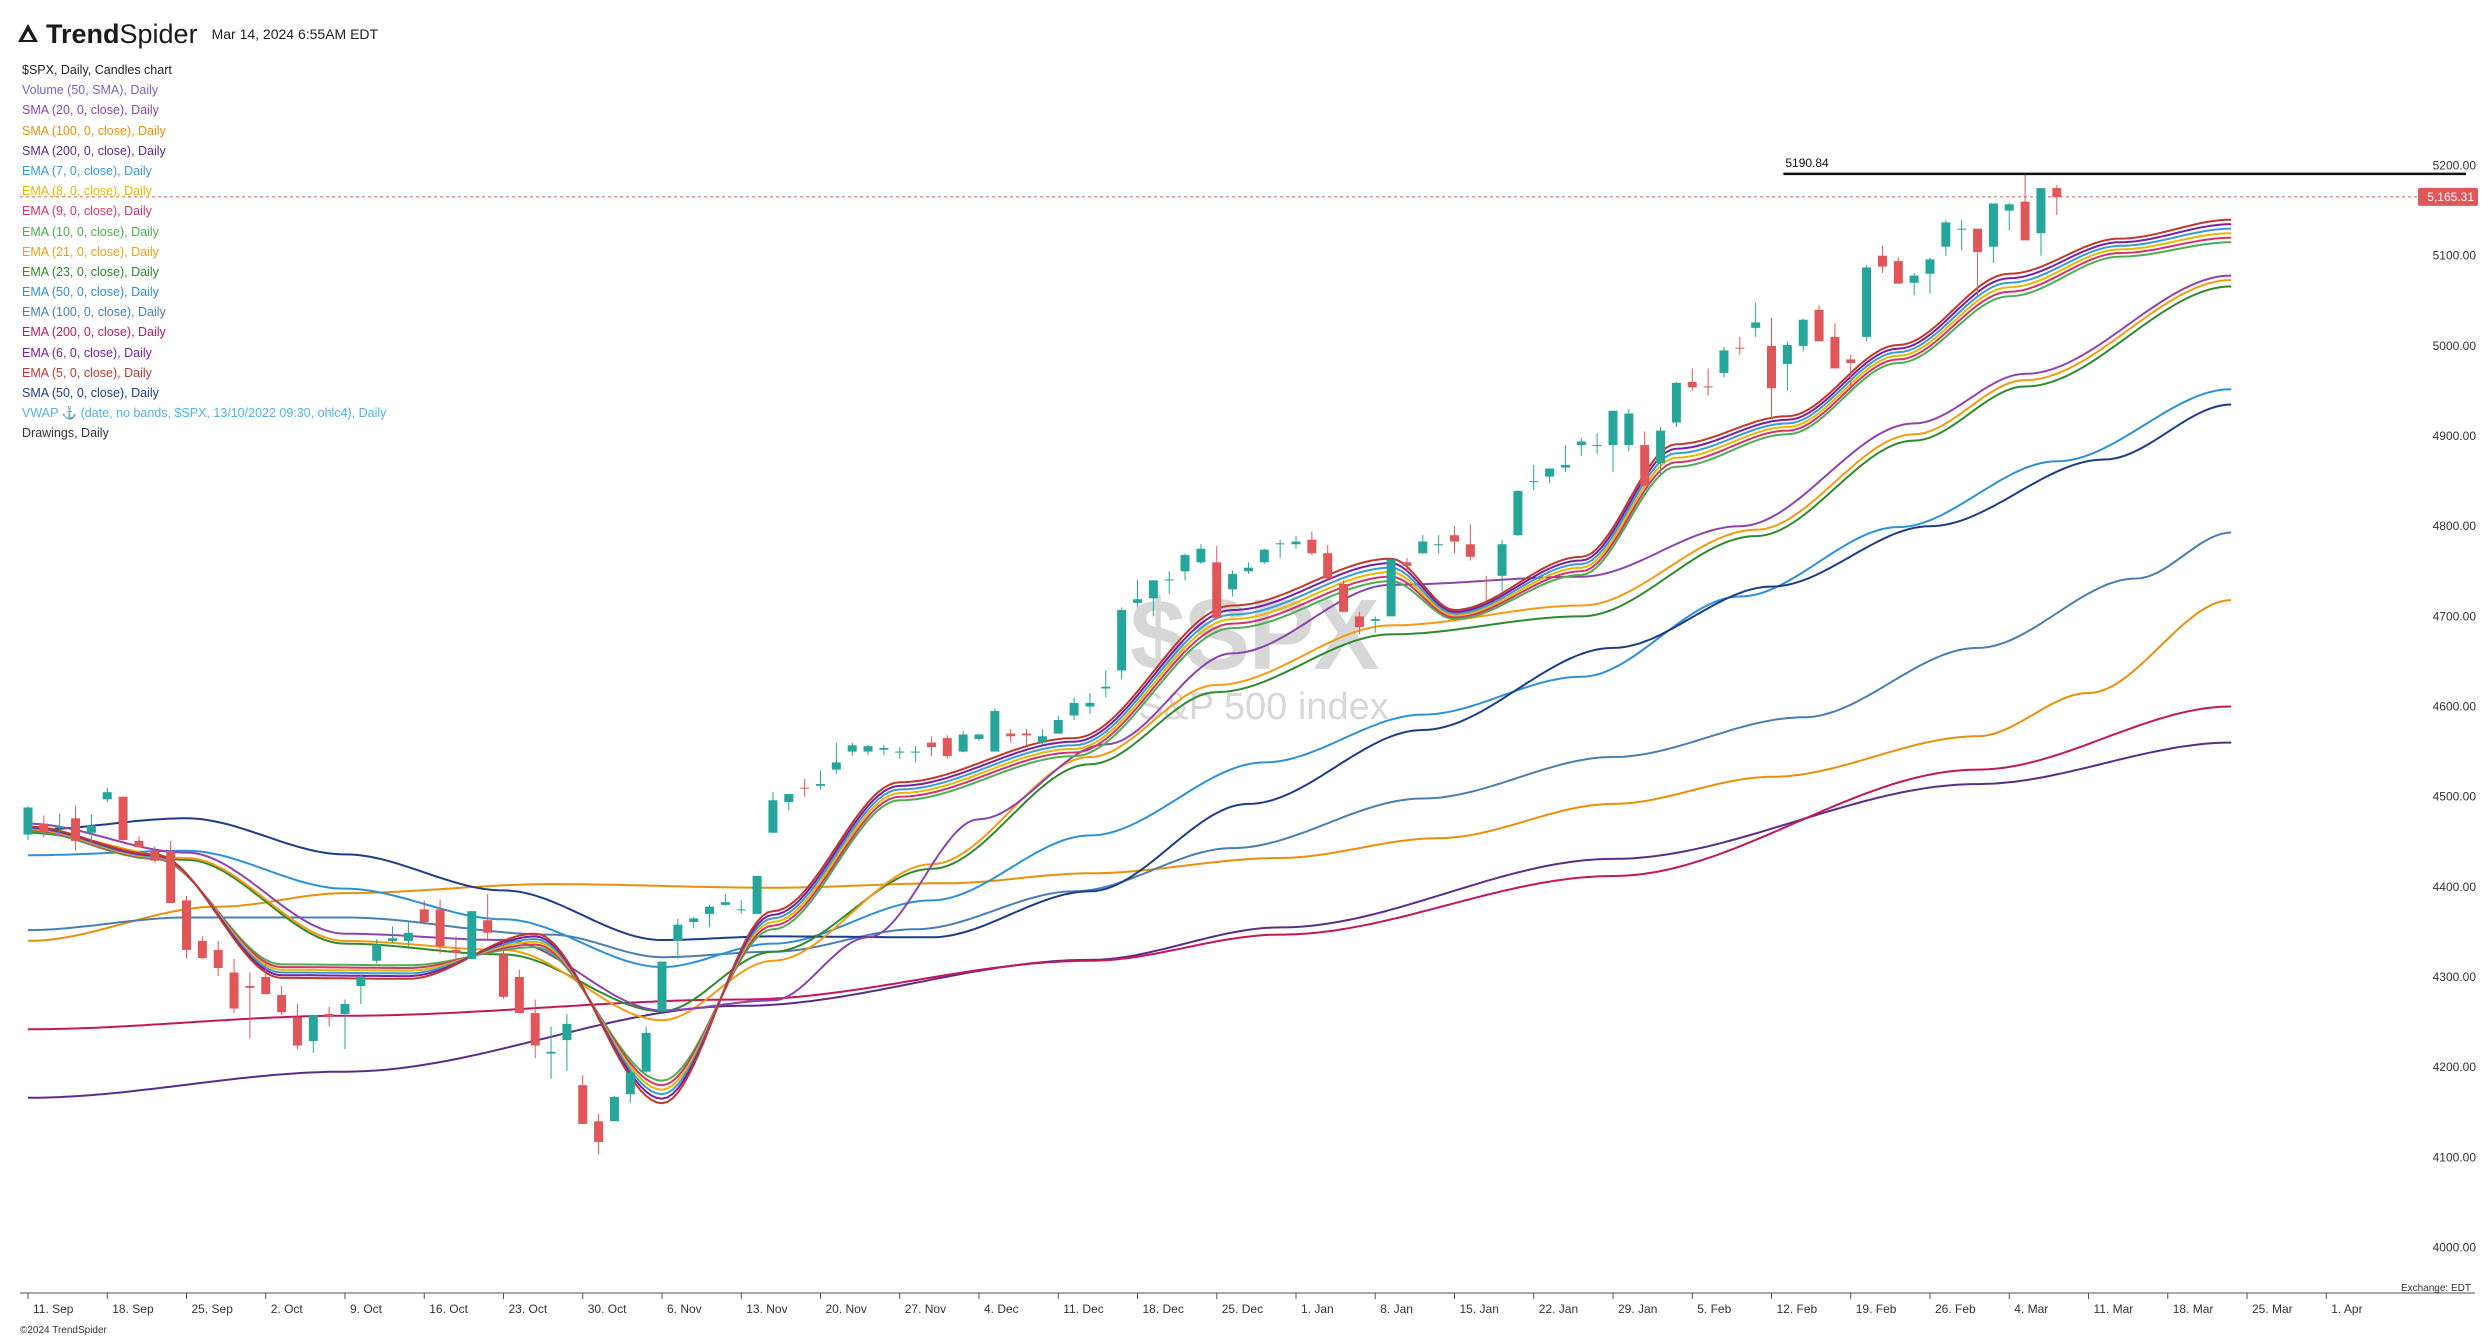  I want to click on legend-item: EMA (10, 0, close), Daily, so click(90, 231).